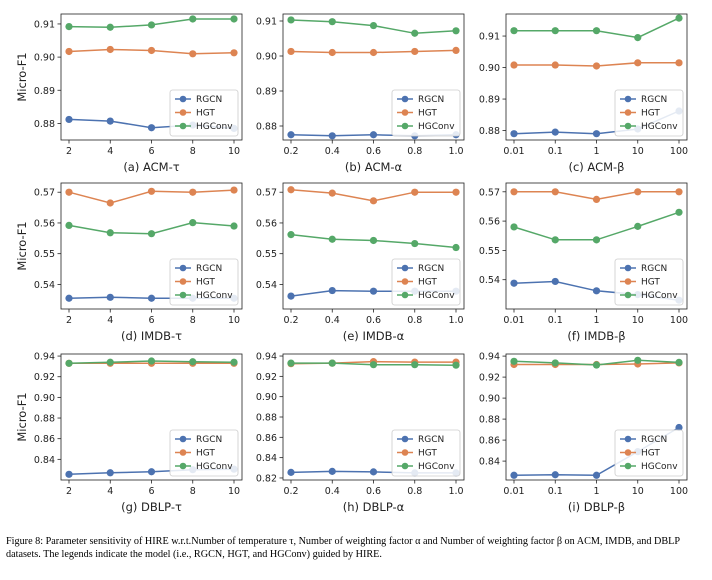 This screenshot has height=580, width=712. Describe the element at coordinates (151, 491) in the screenshot. I see `x-tick-label: 6` at that location.